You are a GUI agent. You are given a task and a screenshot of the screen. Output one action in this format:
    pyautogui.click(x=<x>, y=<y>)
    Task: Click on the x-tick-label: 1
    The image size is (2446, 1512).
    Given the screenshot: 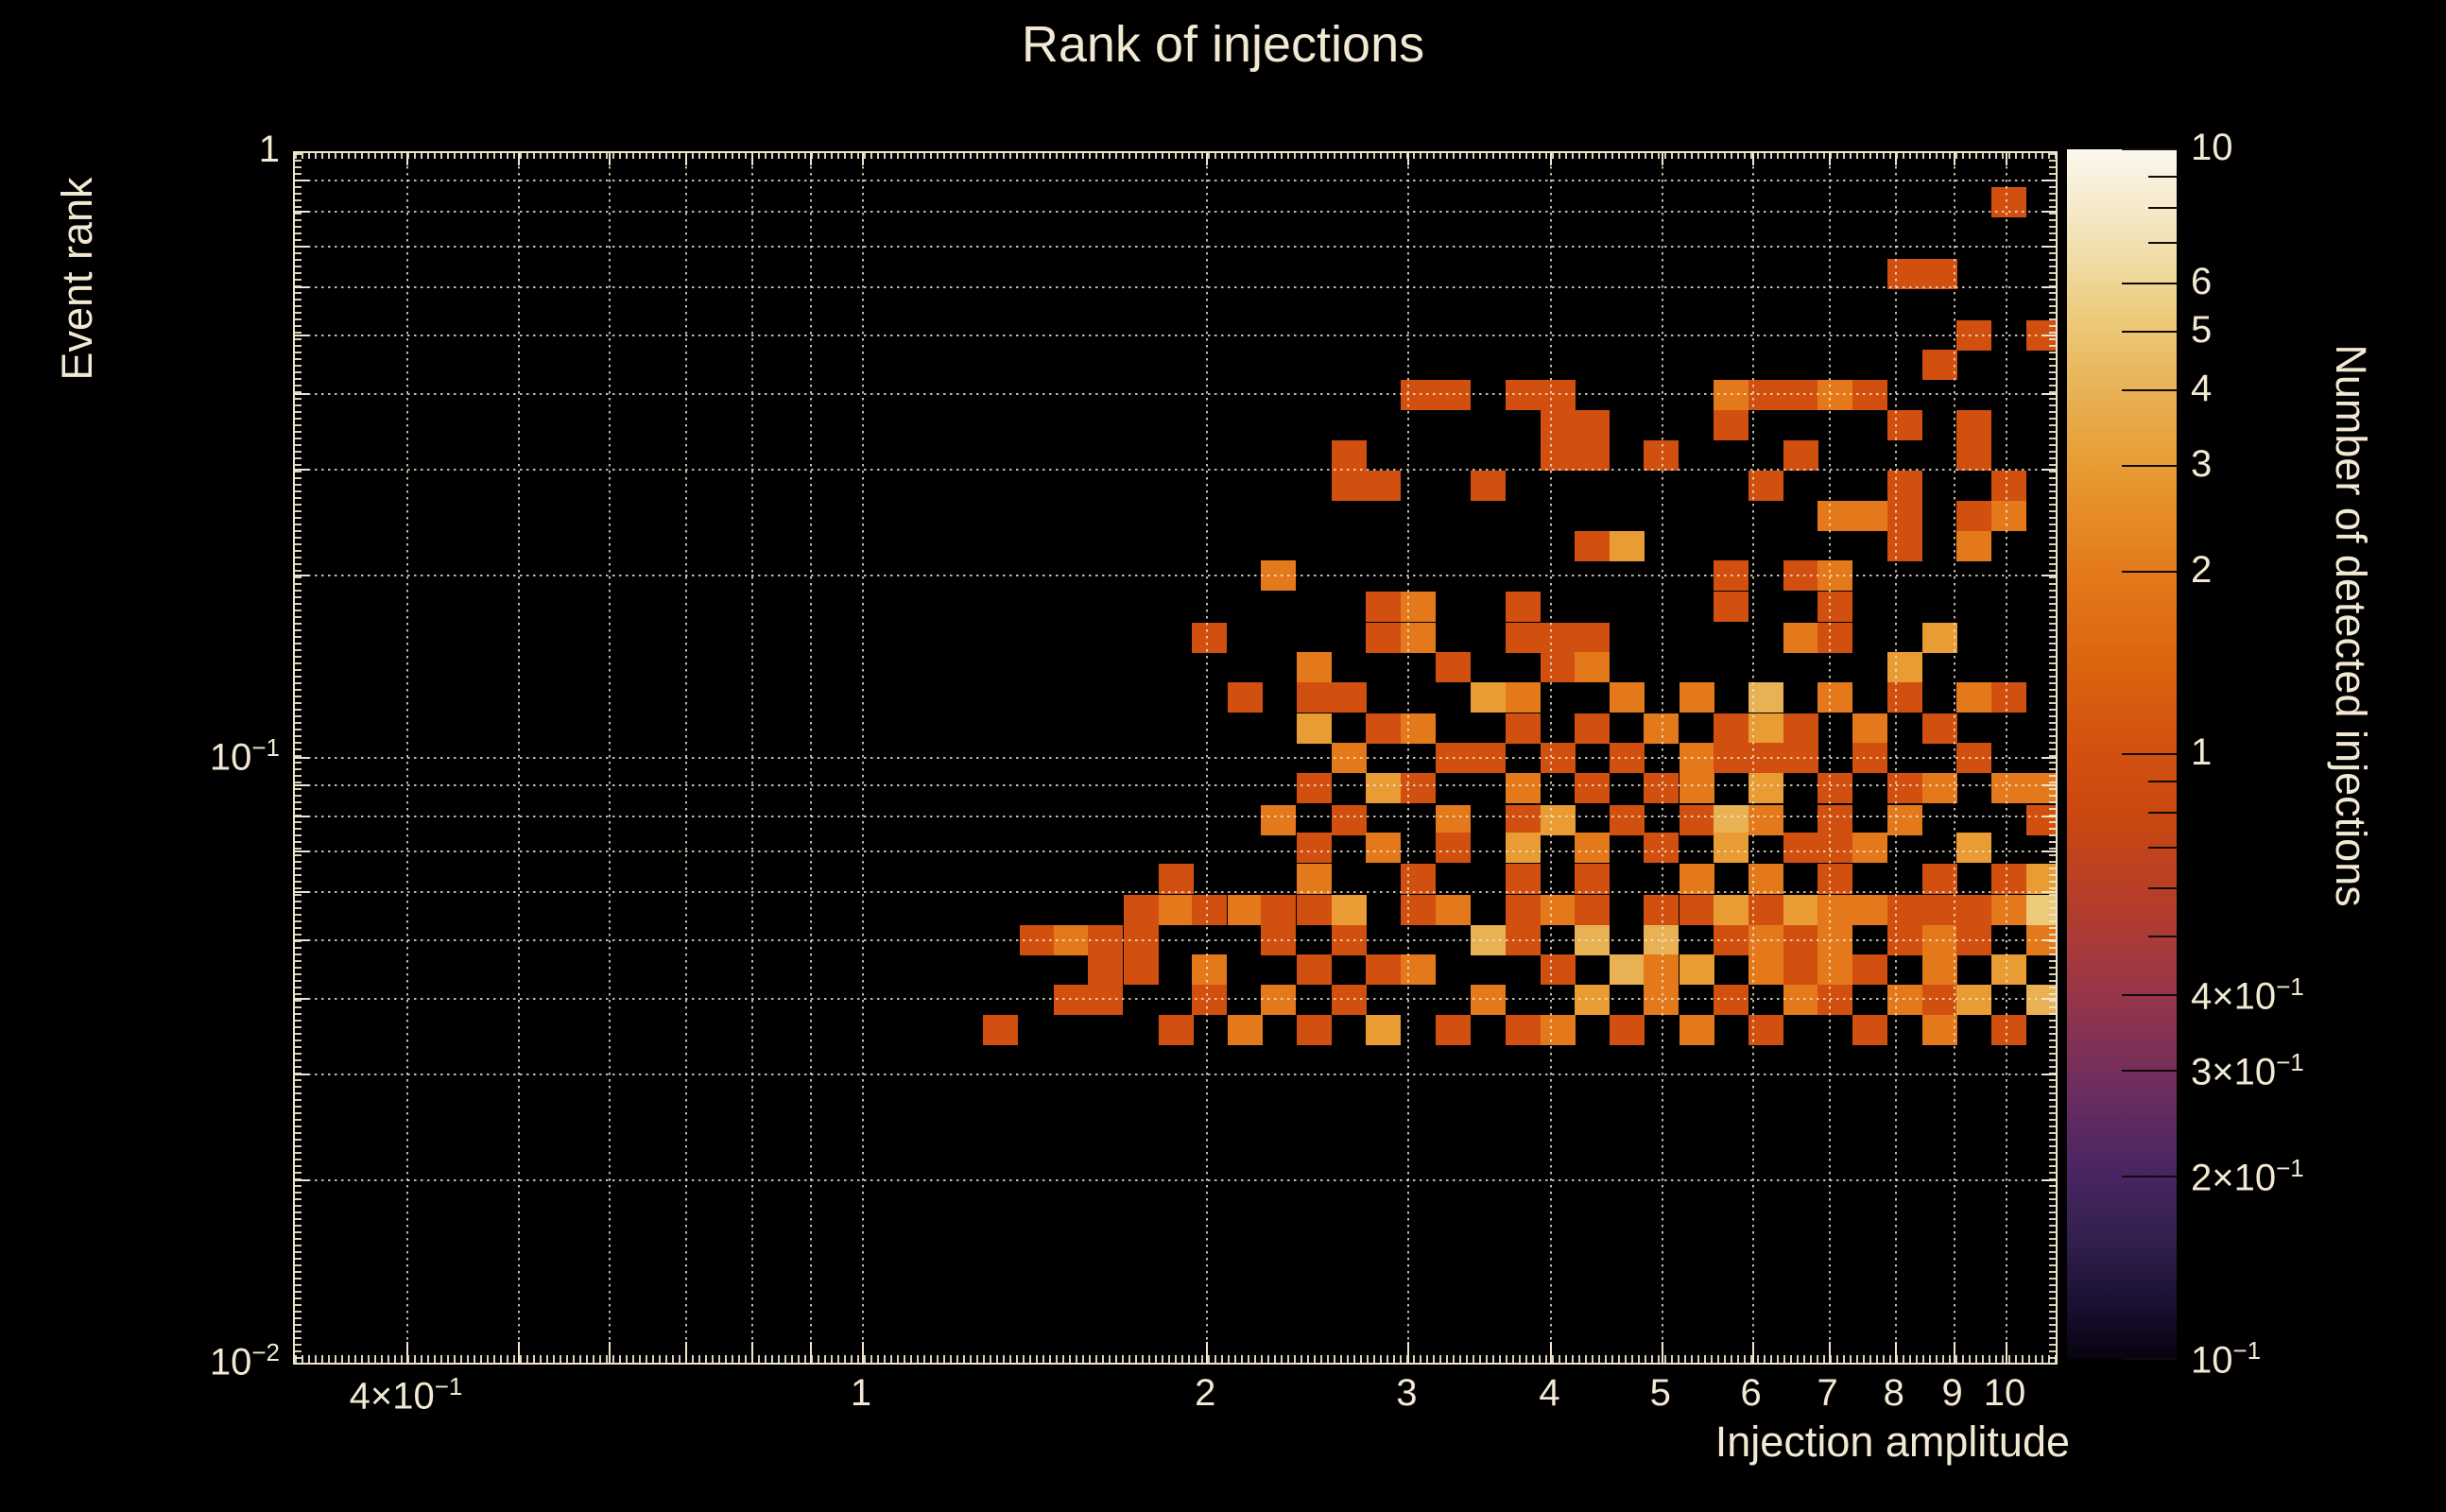 What is the action you would take?
    pyautogui.click(x=861, y=1393)
    